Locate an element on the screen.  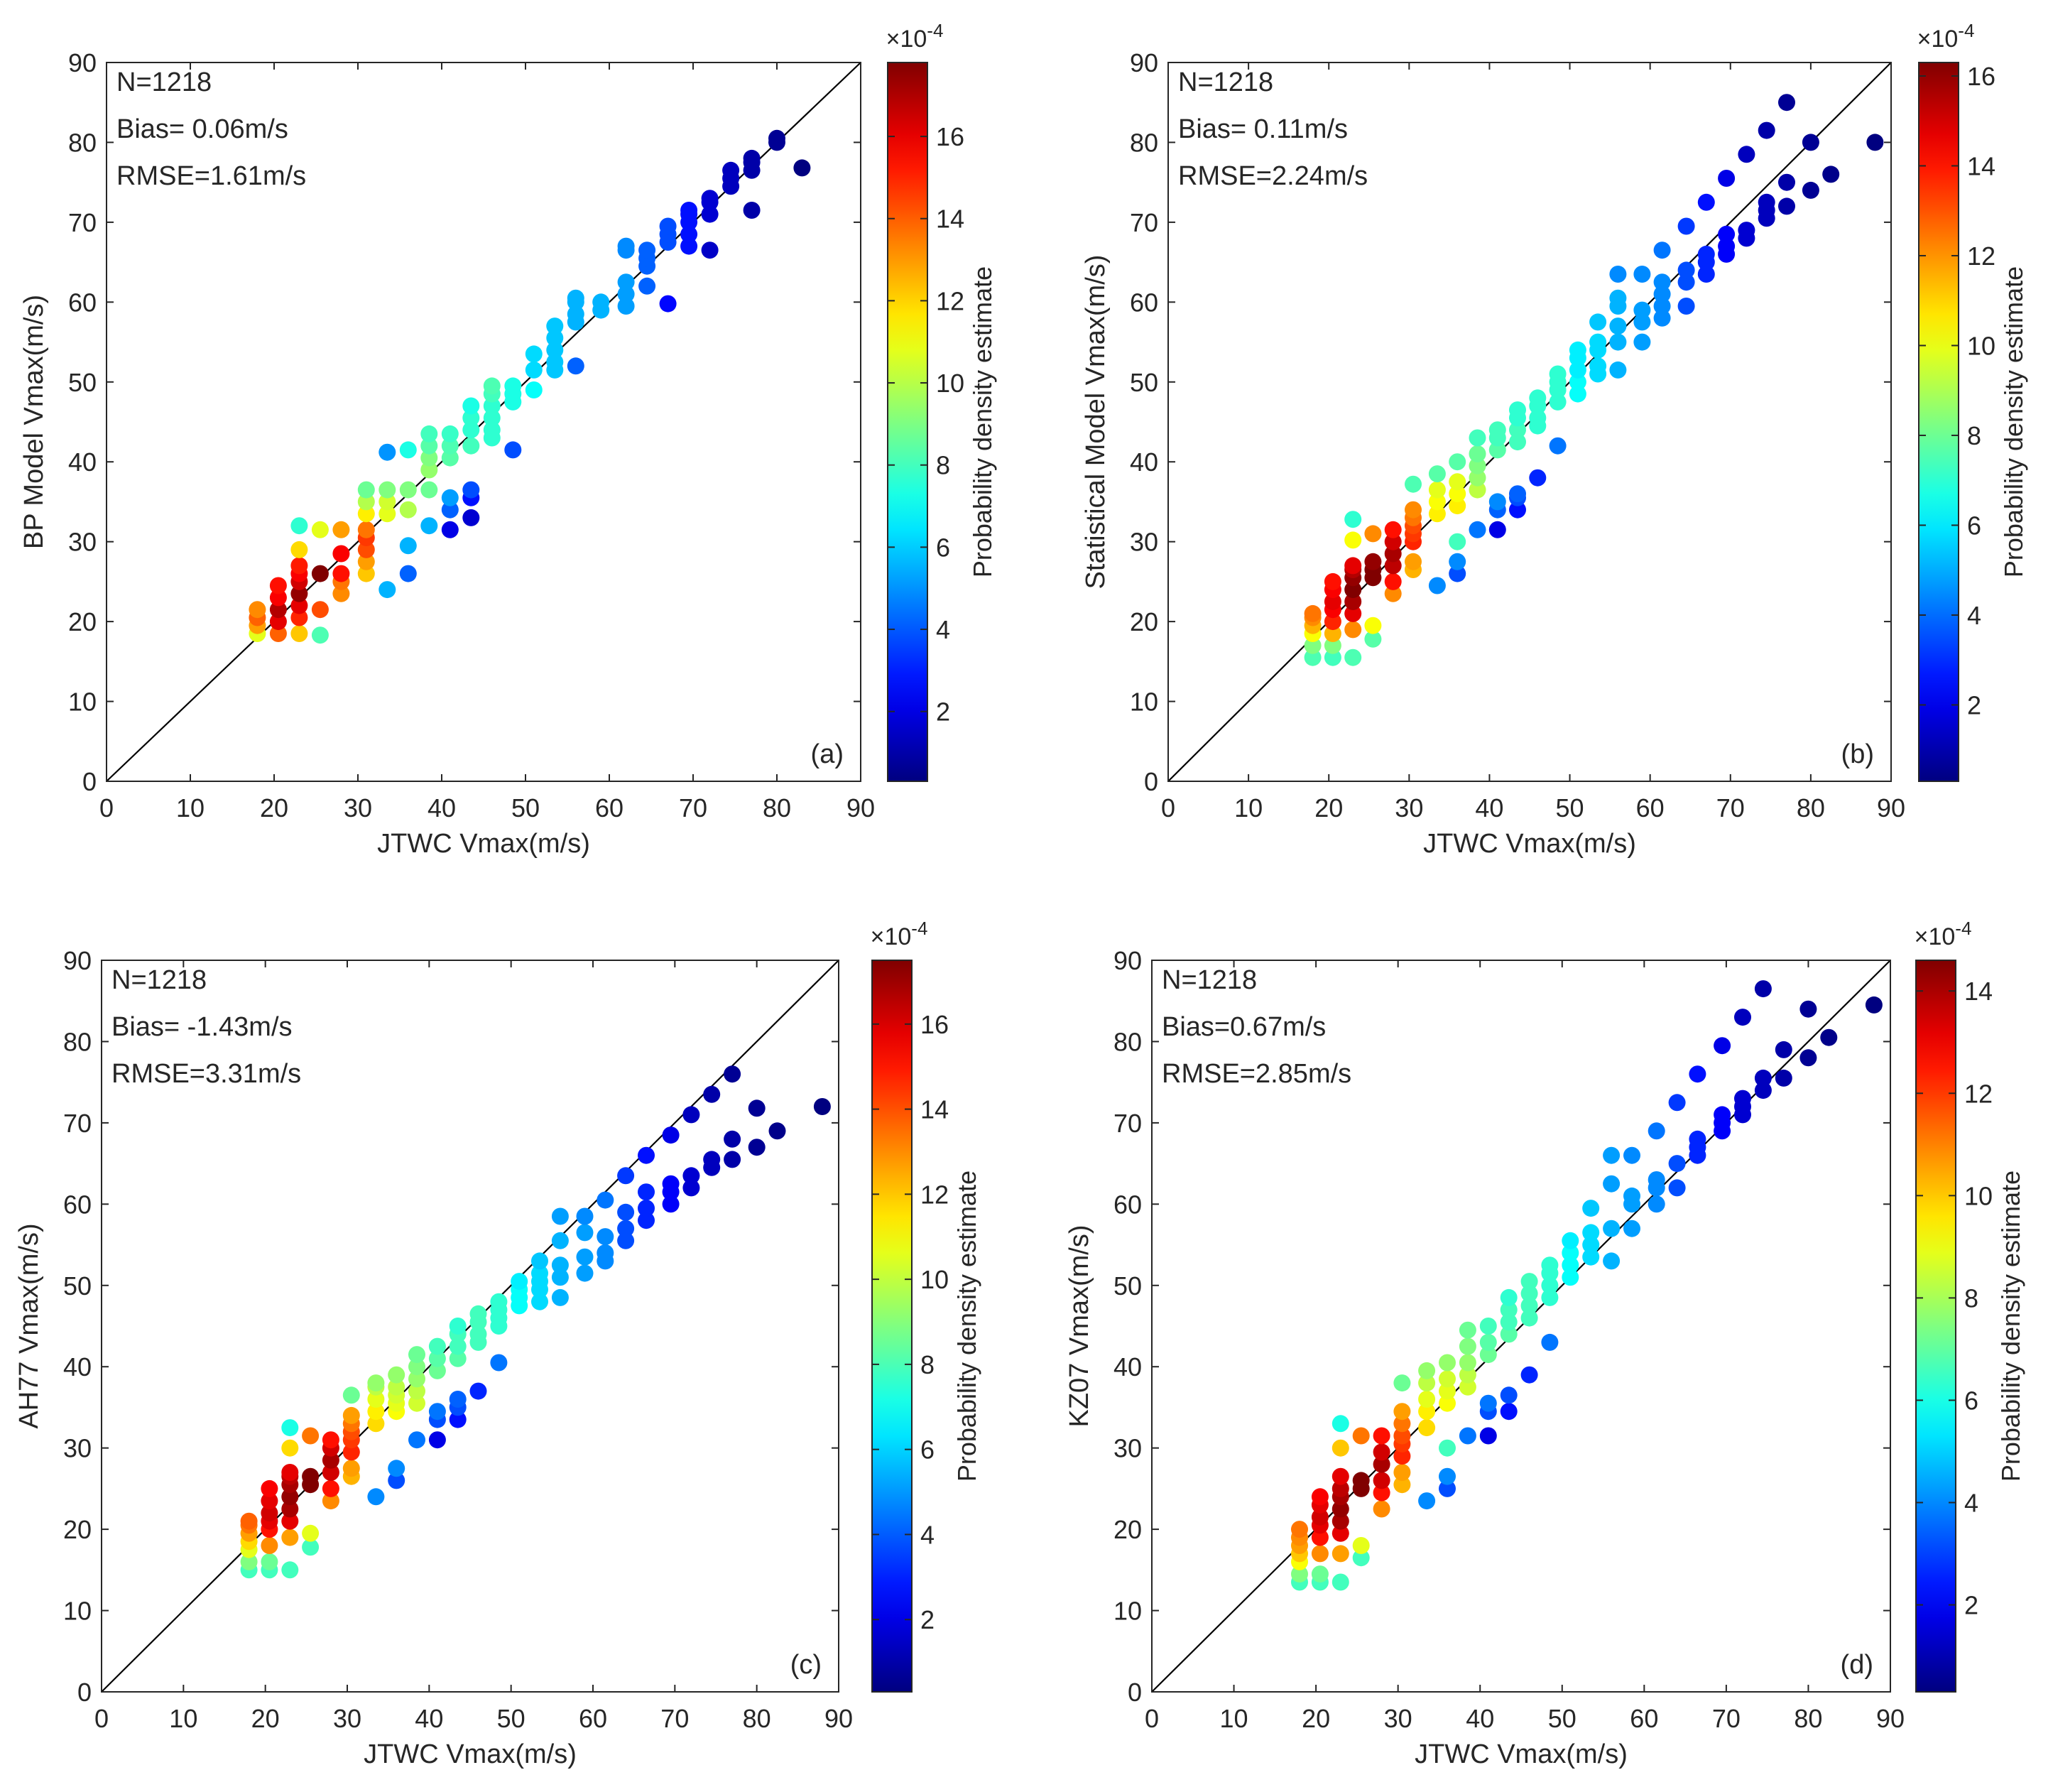
x-tick-label: 30 is located at coordinates (347, 1719).